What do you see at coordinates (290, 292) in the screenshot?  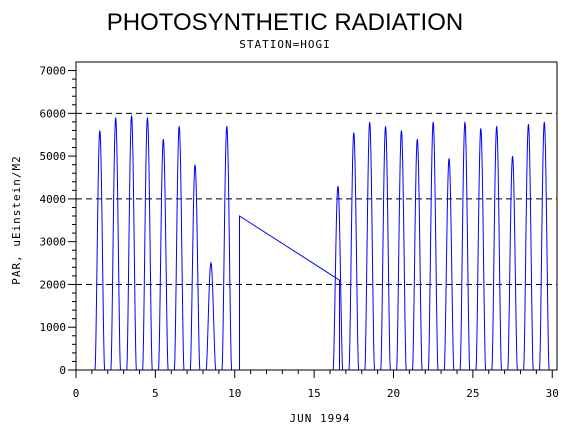 I see `gap-segment` at bounding box center [290, 292].